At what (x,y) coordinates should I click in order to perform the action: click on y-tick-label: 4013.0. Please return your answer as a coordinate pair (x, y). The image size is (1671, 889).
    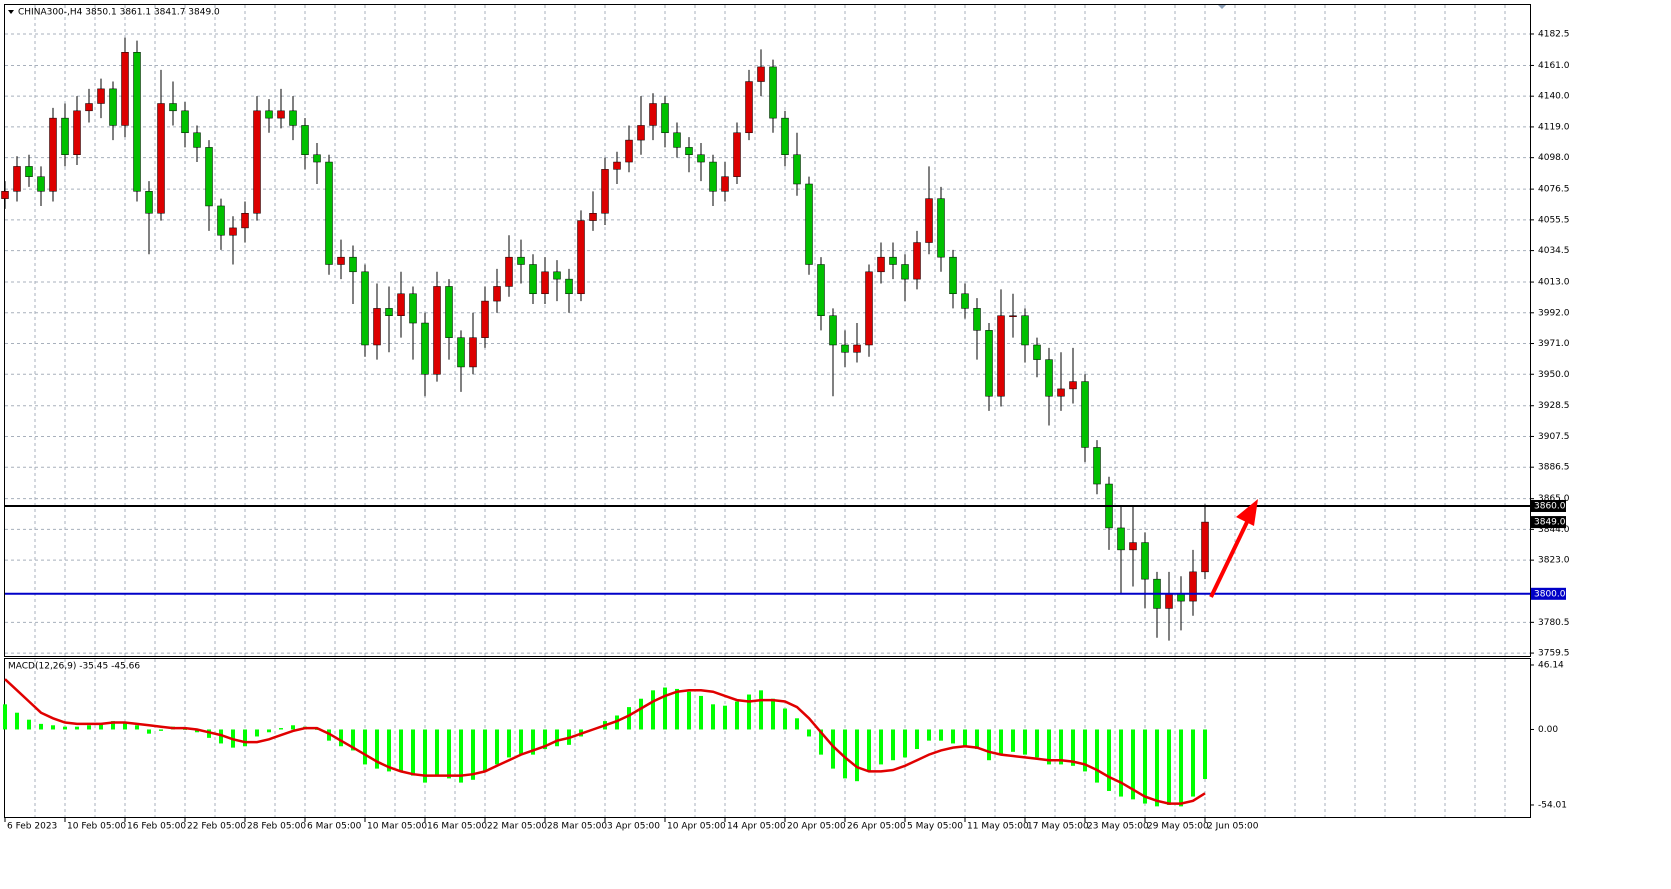
    Looking at the image, I should click on (1554, 283).